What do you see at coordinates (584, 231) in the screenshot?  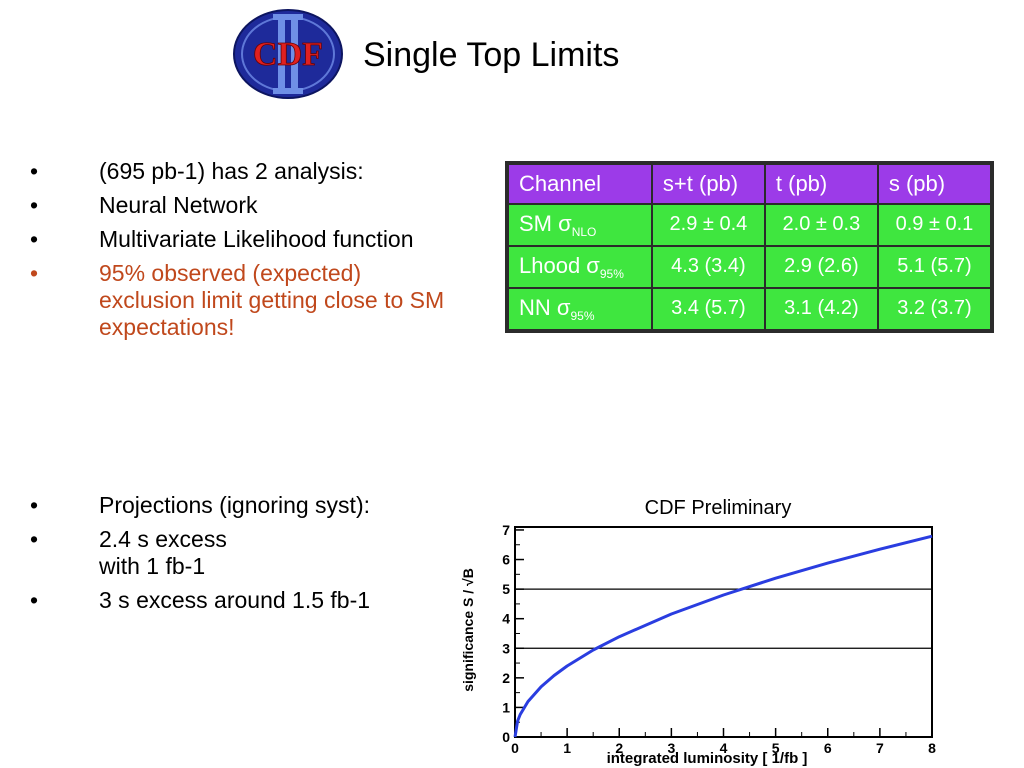 I see `channel-subscript: NLO` at bounding box center [584, 231].